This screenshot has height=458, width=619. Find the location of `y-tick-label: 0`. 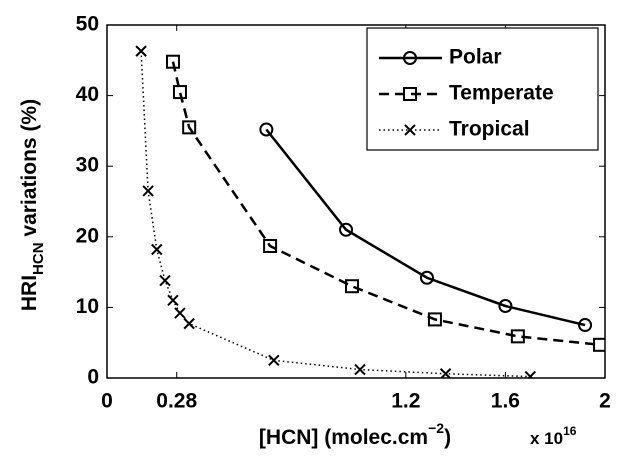

y-tick-label: 0 is located at coordinates (93, 377).